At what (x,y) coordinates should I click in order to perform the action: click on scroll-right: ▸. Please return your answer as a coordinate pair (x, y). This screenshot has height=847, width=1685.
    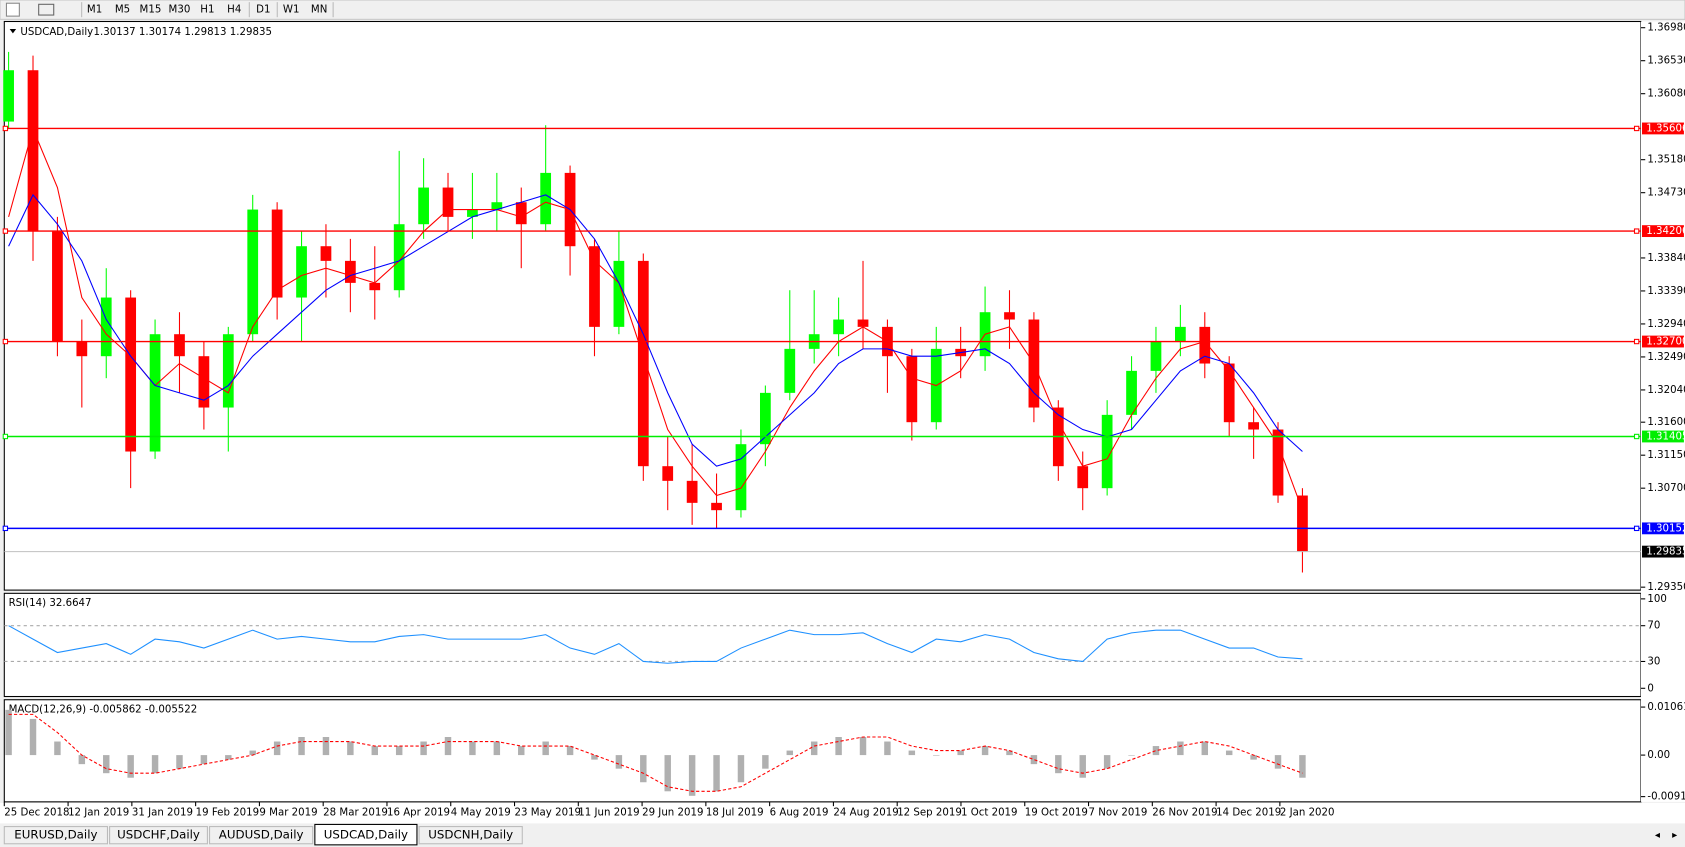
    Looking at the image, I should click on (1675, 835).